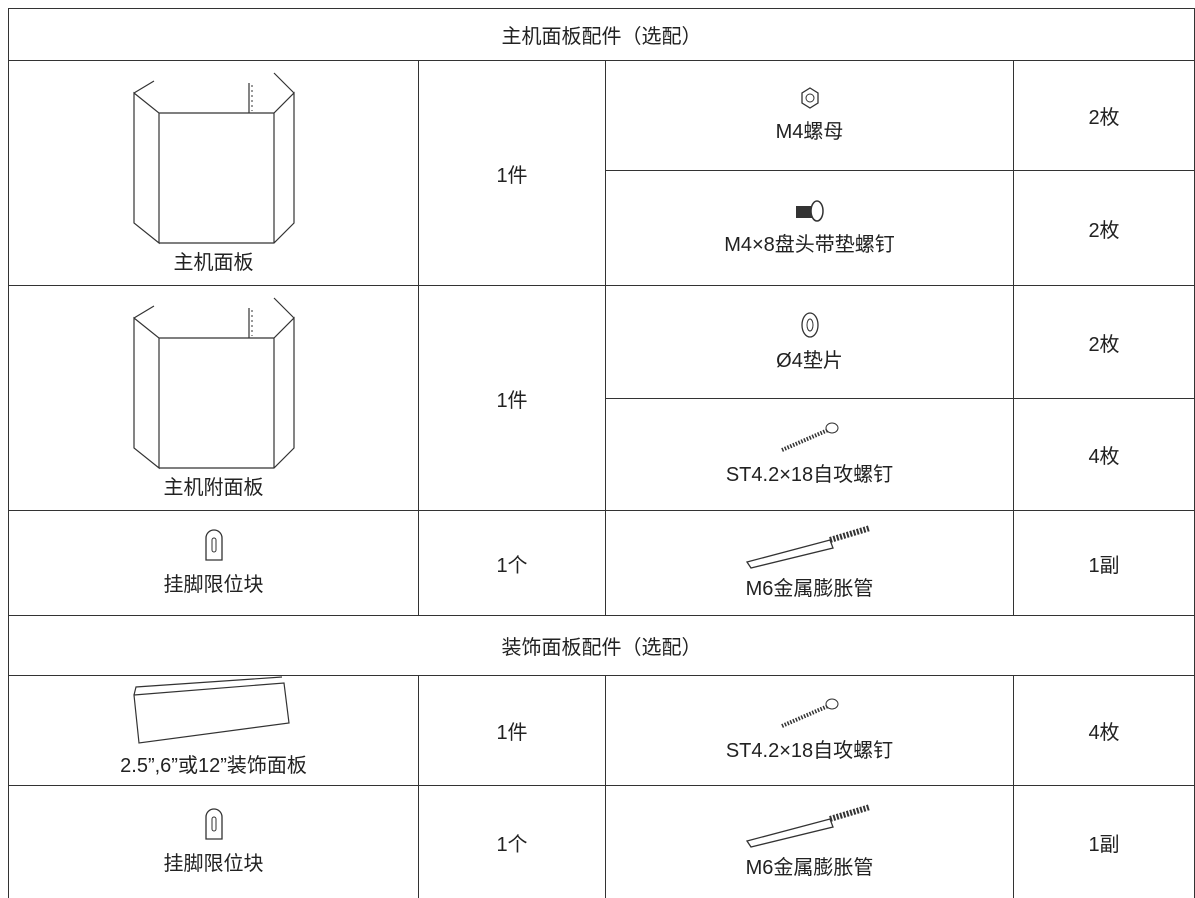  What do you see at coordinates (213, 488) in the screenshot?
I see `part-name: 主机附面板` at bounding box center [213, 488].